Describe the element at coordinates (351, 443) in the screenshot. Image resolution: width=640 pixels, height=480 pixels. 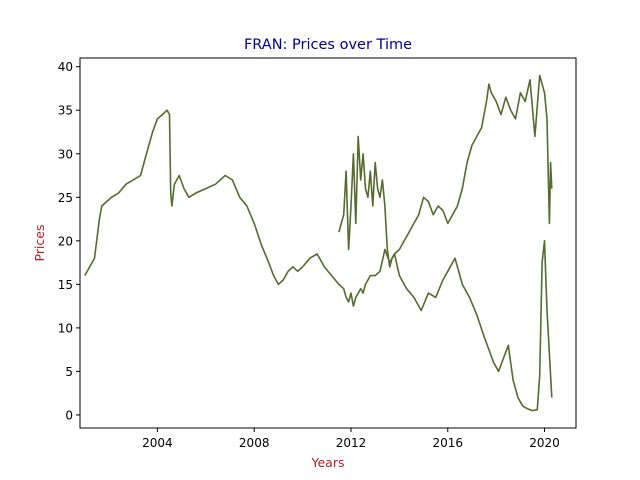
I see `x-tick-label: 2012` at that location.